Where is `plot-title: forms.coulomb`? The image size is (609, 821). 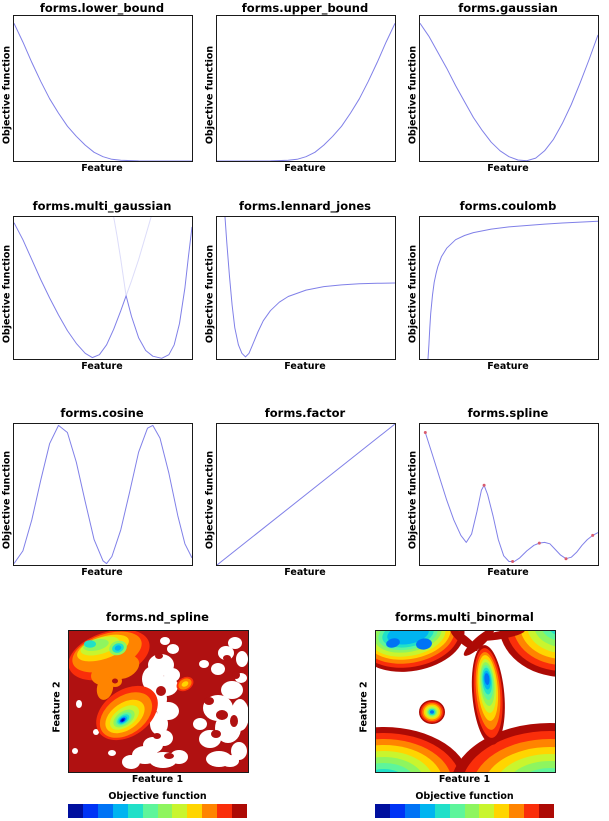 plot-title: forms.coulomb is located at coordinates (508, 206).